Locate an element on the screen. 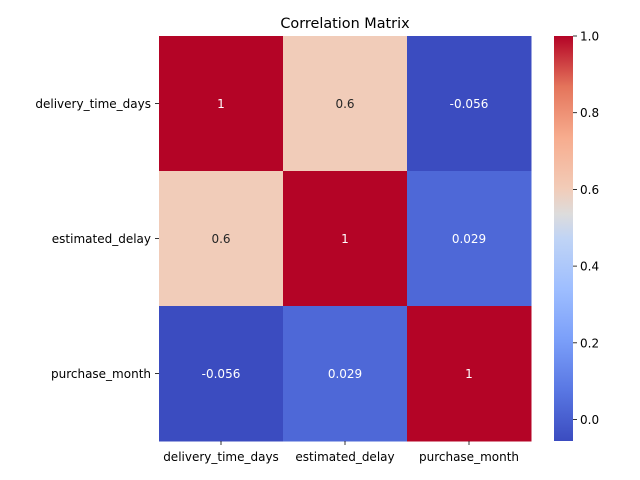 The width and height of the screenshot is (640, 480). y-tick-label: estimated_delay is located at coordinates (101, 239).